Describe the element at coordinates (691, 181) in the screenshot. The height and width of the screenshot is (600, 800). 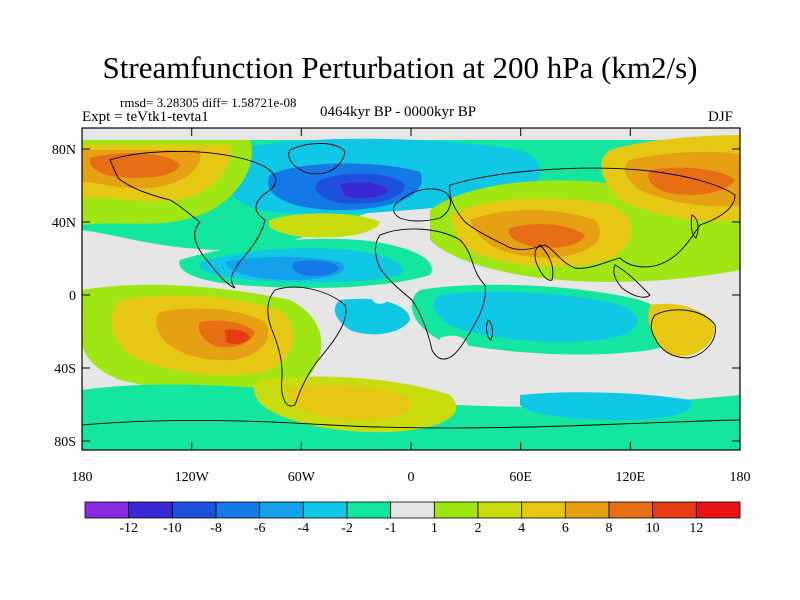
I see `contour-darkorange-northeast` at that location.